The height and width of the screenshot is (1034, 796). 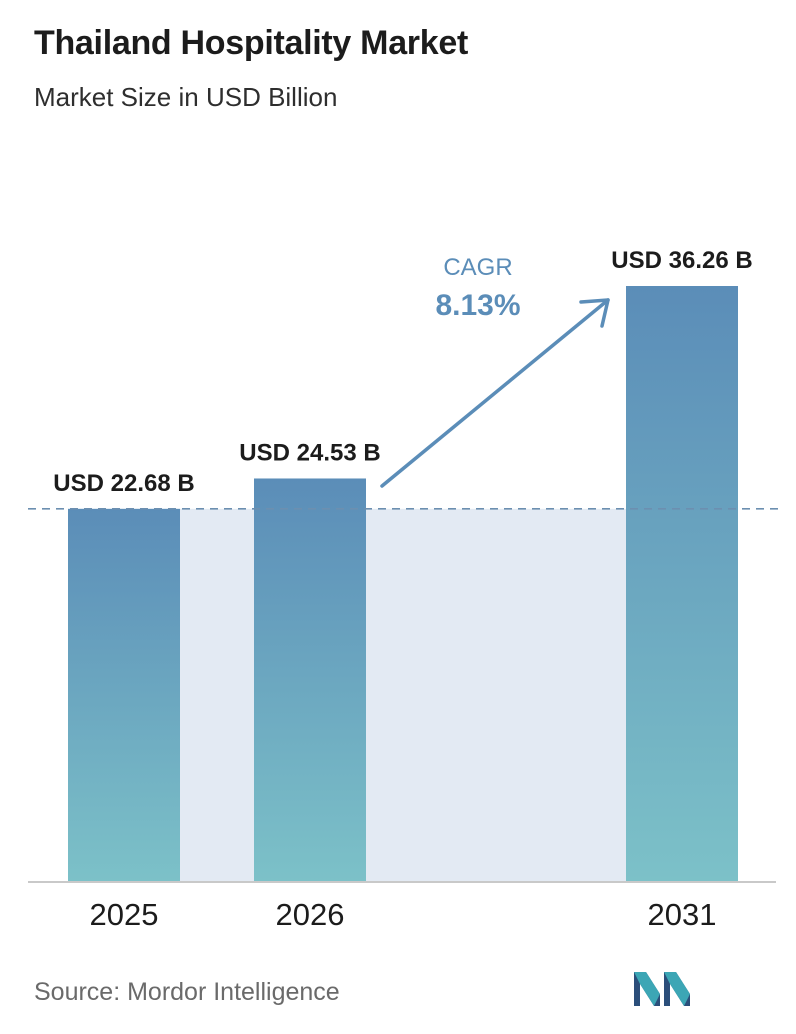 What do you see at coordinates (662, 989) in the screenshot?
I see `mordor-intelligence-logo-icon` at bounding box center [662, 989].